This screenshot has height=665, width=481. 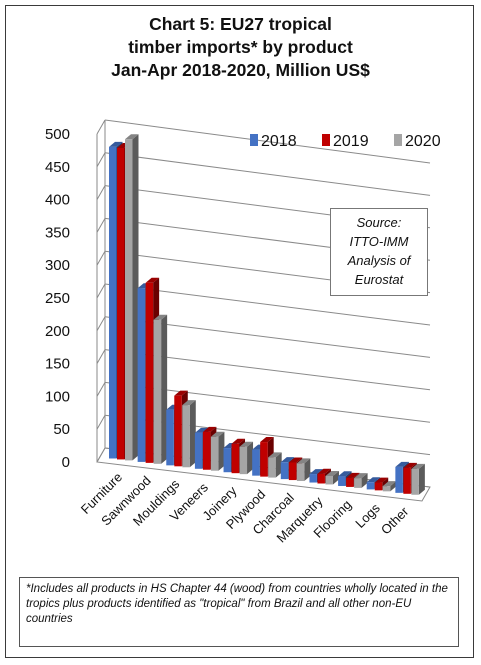 I want to click on x-category-label: Other, so click(x=395, y=520).